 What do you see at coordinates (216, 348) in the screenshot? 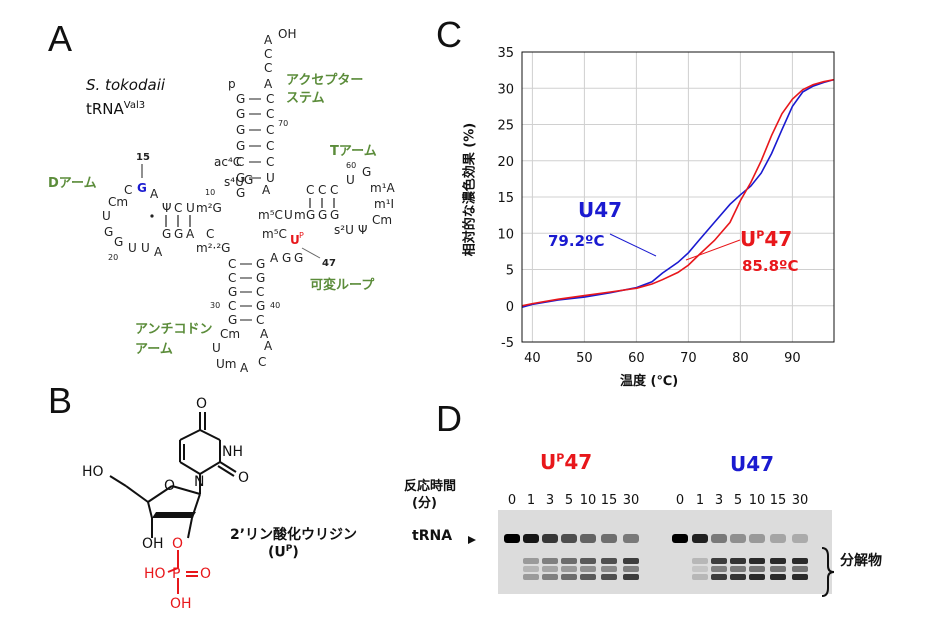
I see `nt-acl-u: U` at bounding box center [216, 348].